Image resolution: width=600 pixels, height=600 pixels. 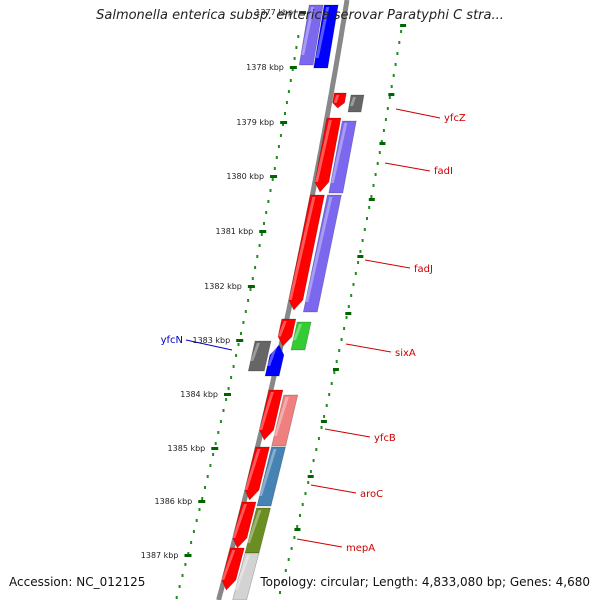 I want to click on gene-label-fadi: fadI, so click(x=443, y=171).